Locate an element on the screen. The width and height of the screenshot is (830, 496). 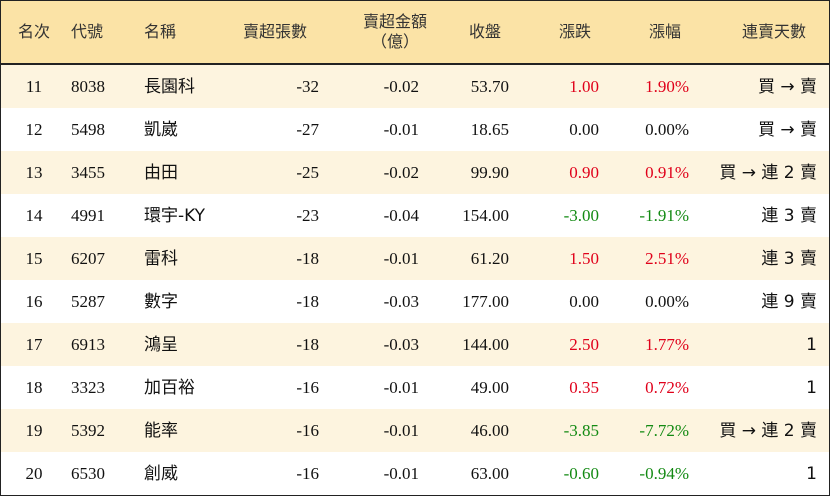
table-cell: 6207 is located at coordinates (88, 258).